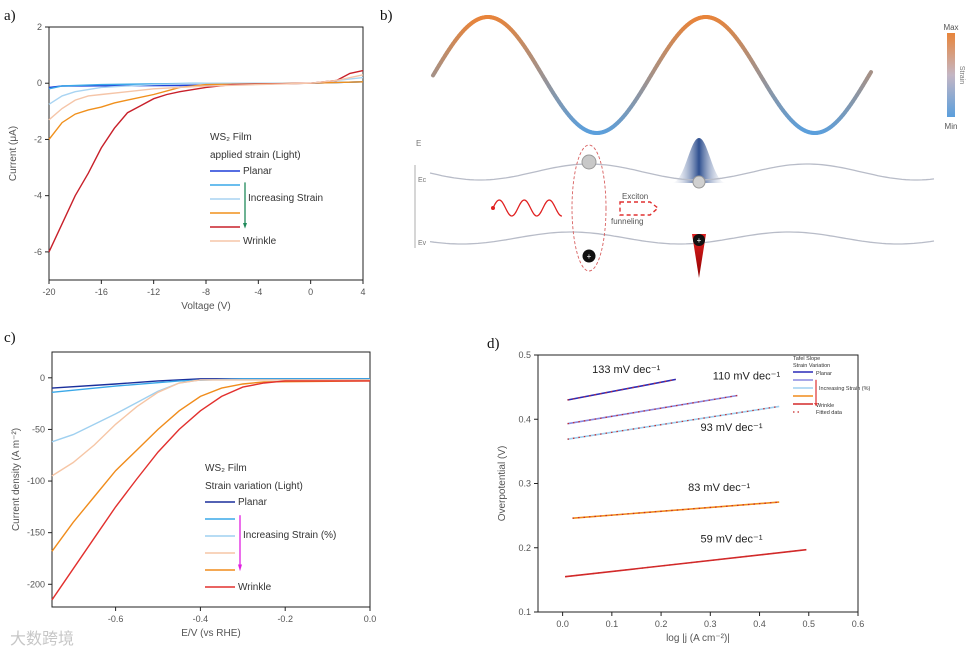 This screenshot has width=976, height=656. Describe the element at coordinates (699, 256) in the screenshot. I see `hole-funnel-spike` at that location.